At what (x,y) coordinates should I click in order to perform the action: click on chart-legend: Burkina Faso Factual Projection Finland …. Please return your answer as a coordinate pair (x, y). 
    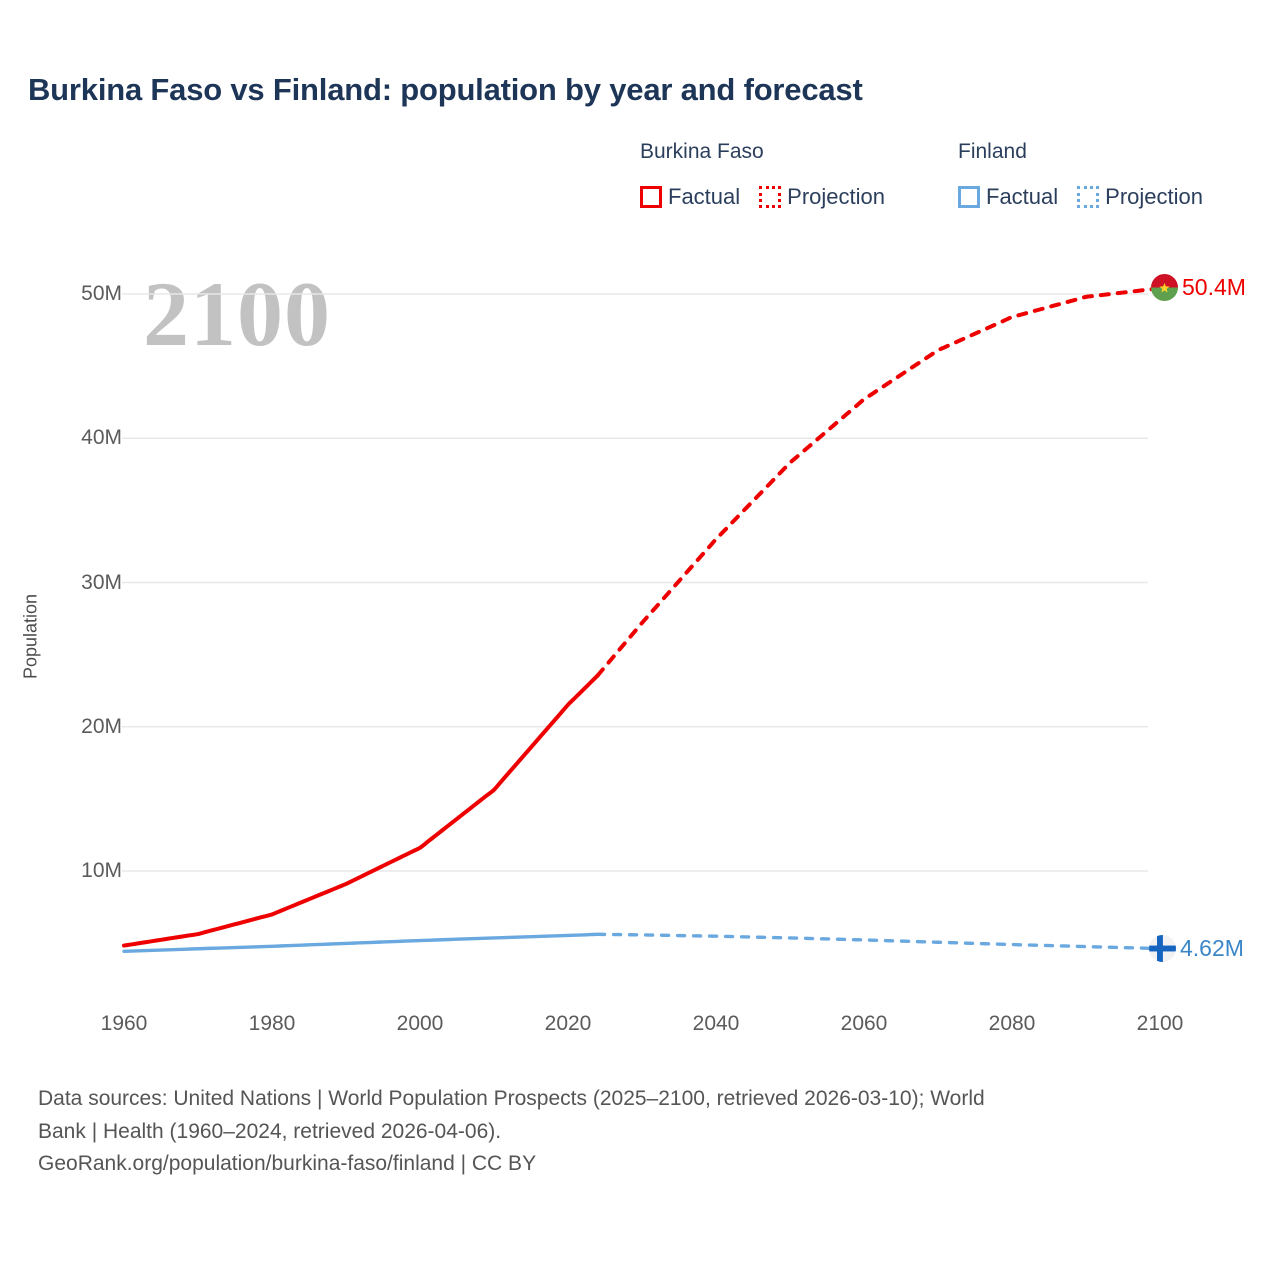
    Looking at the image, I should click on (950, 180).